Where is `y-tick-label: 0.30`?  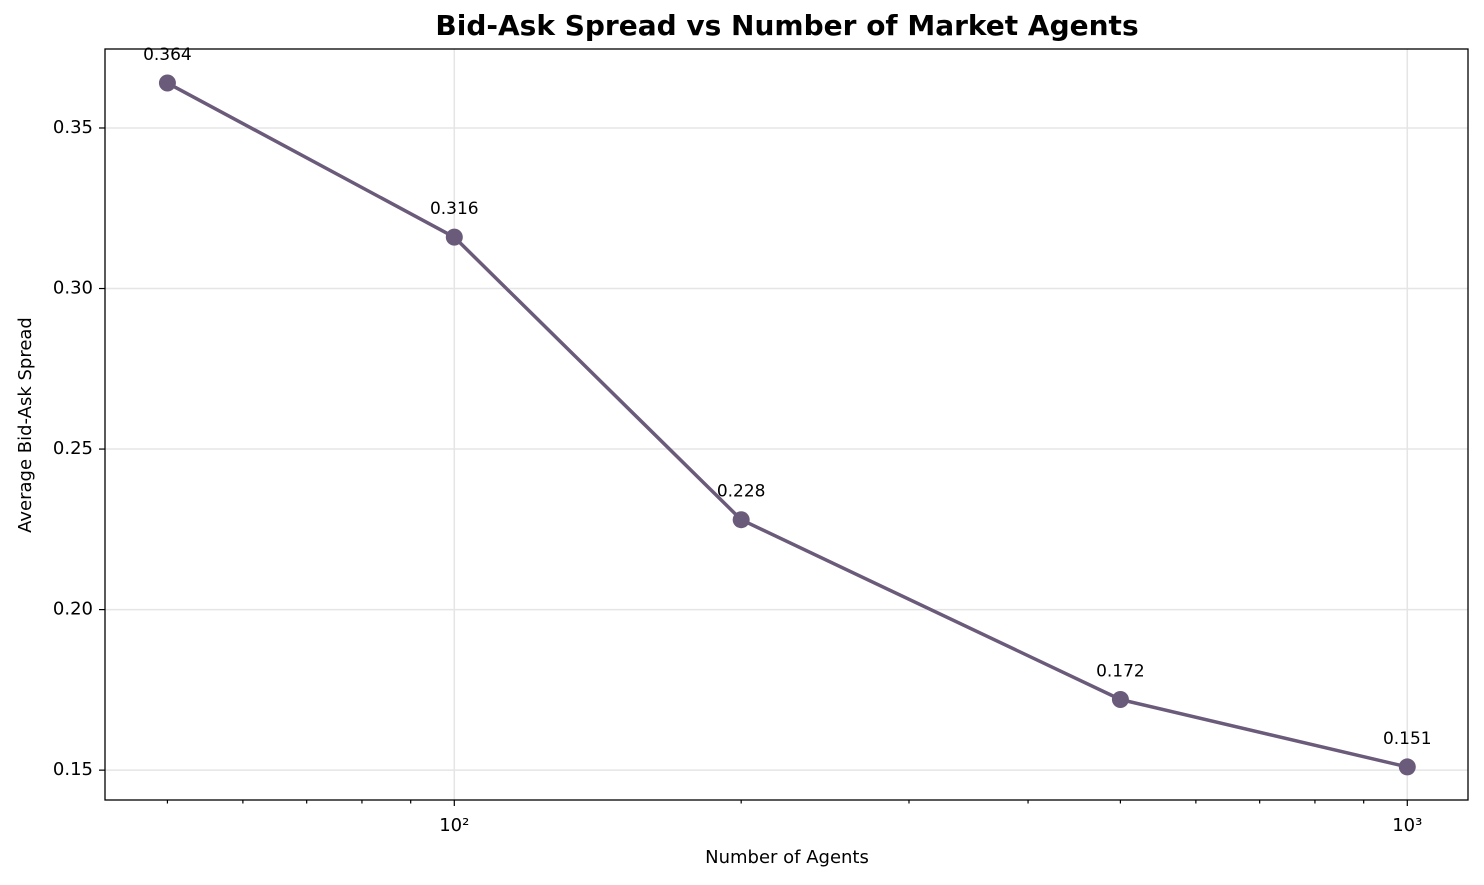
y-tick-label: 0.30 is located at coordinates (73, 288).